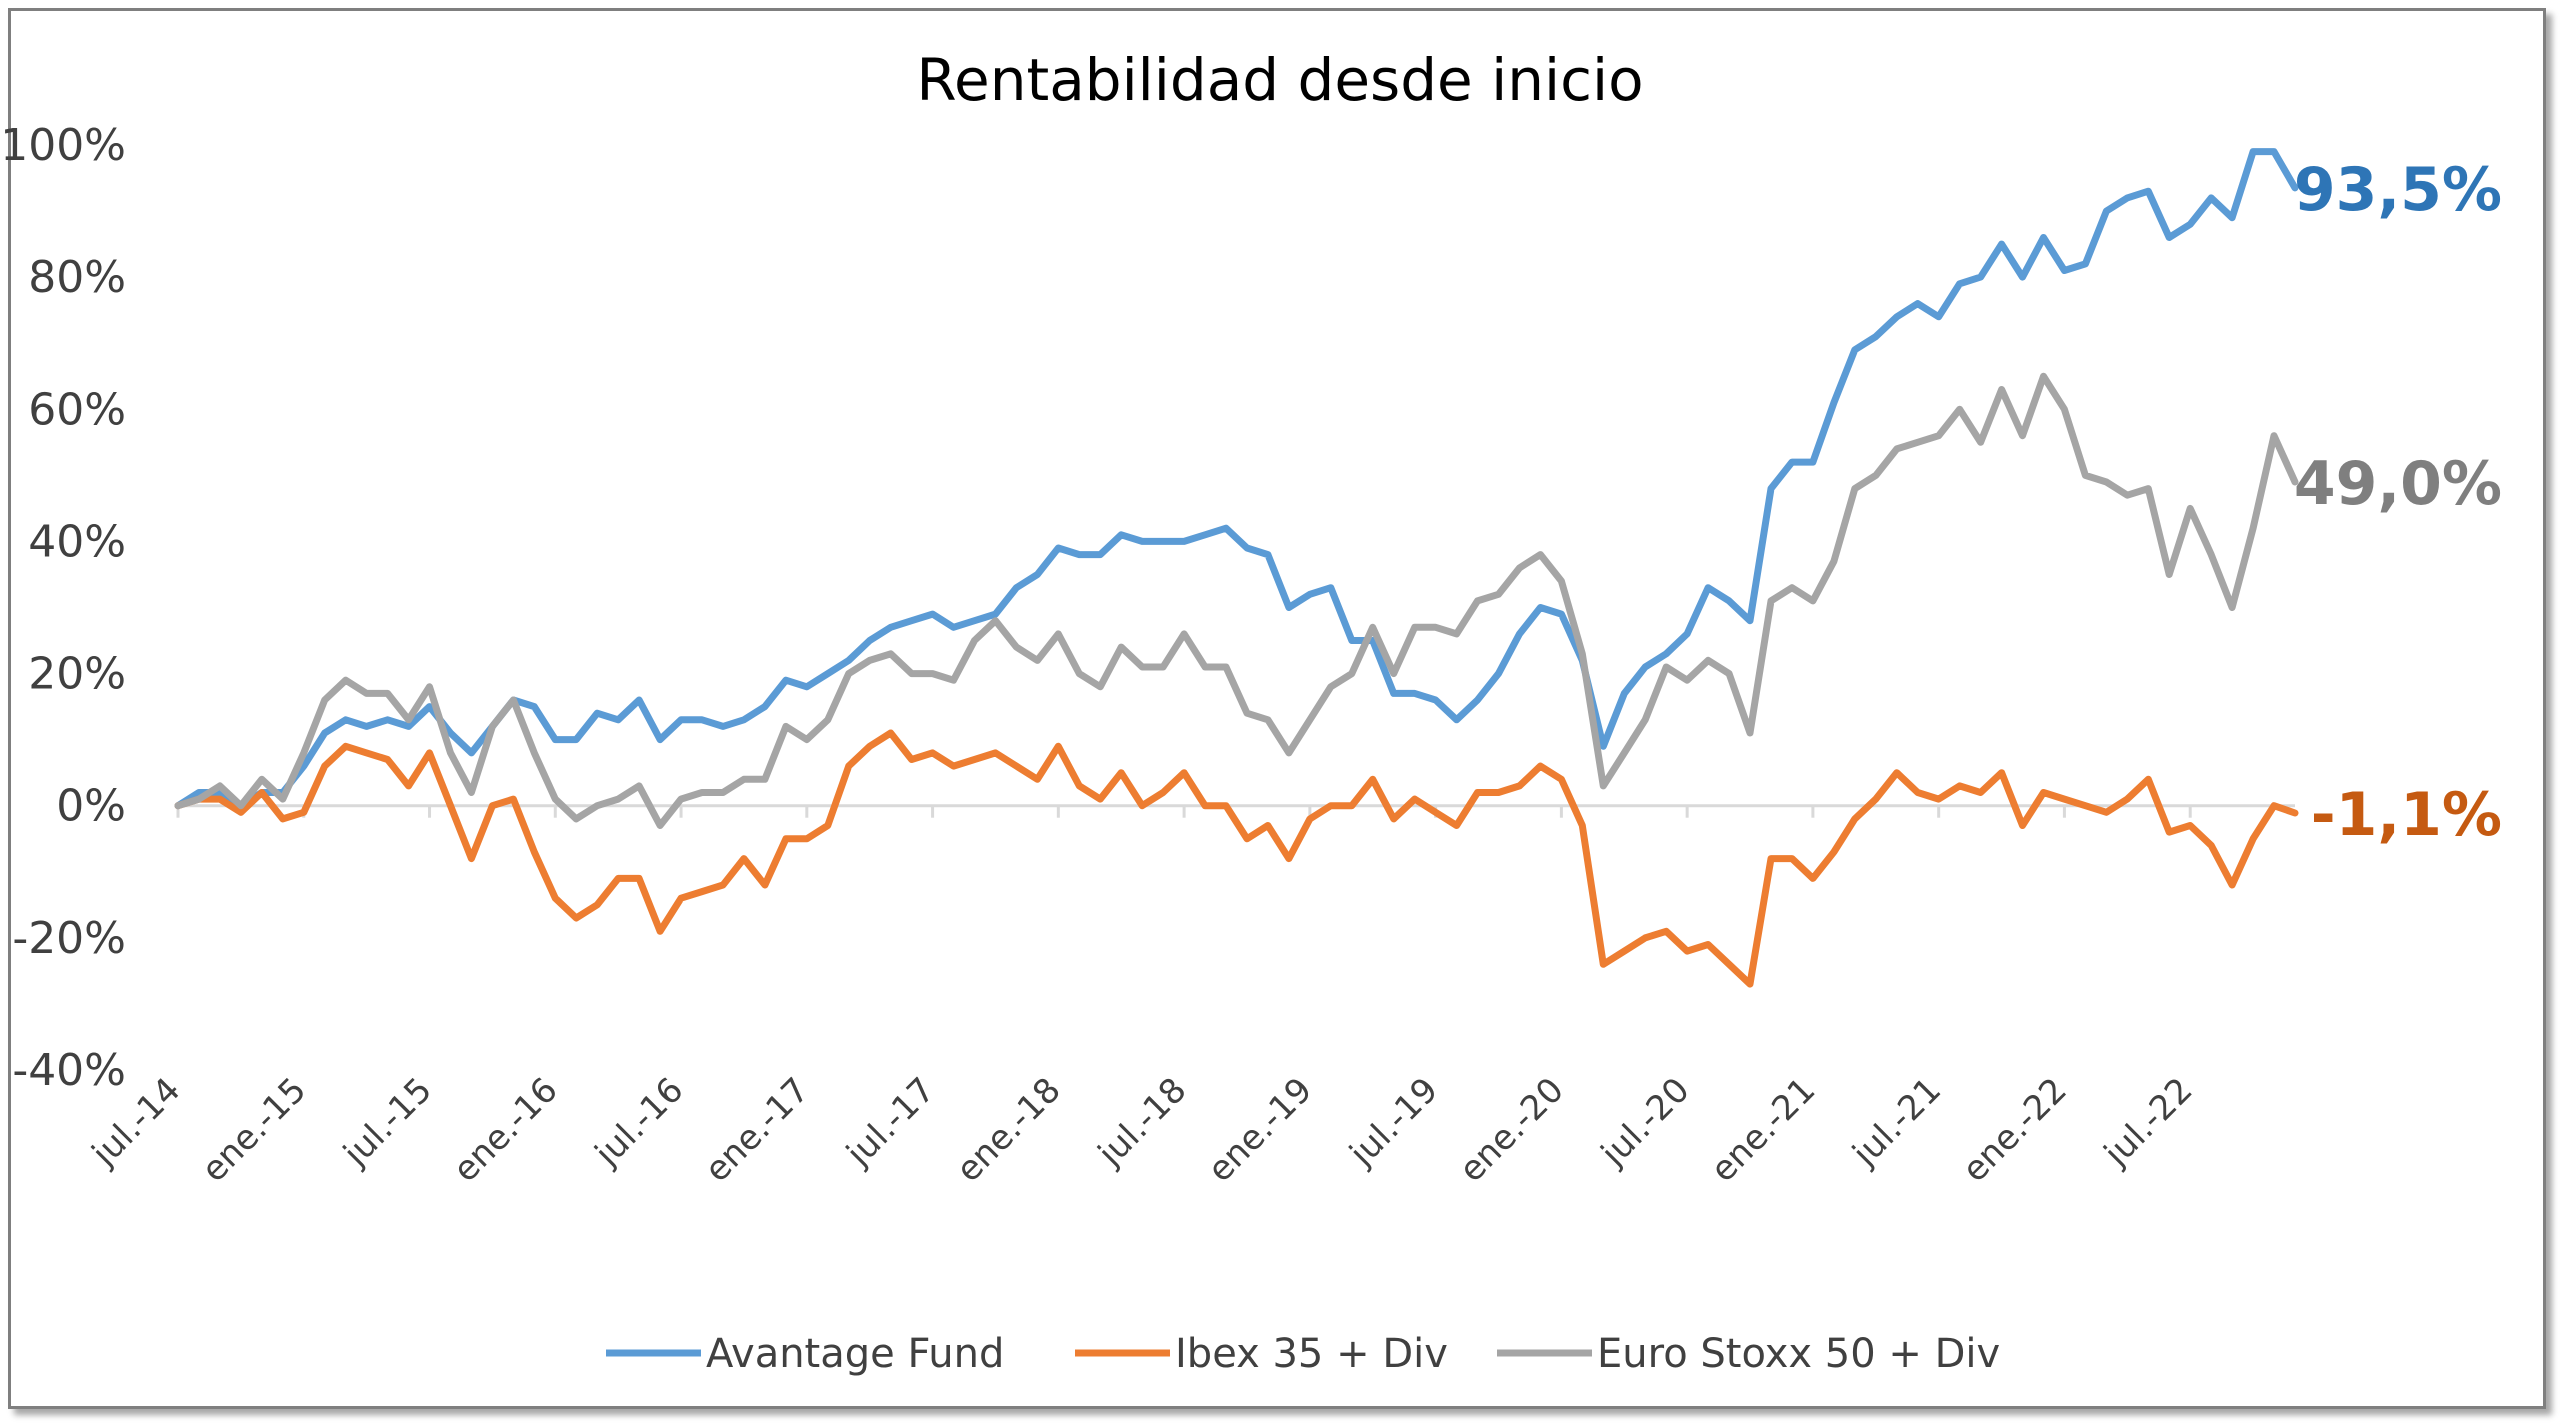  Describe the element at coordinates (77, 277) in the screenshot. I see `y-tick-label: 80%` at that location.